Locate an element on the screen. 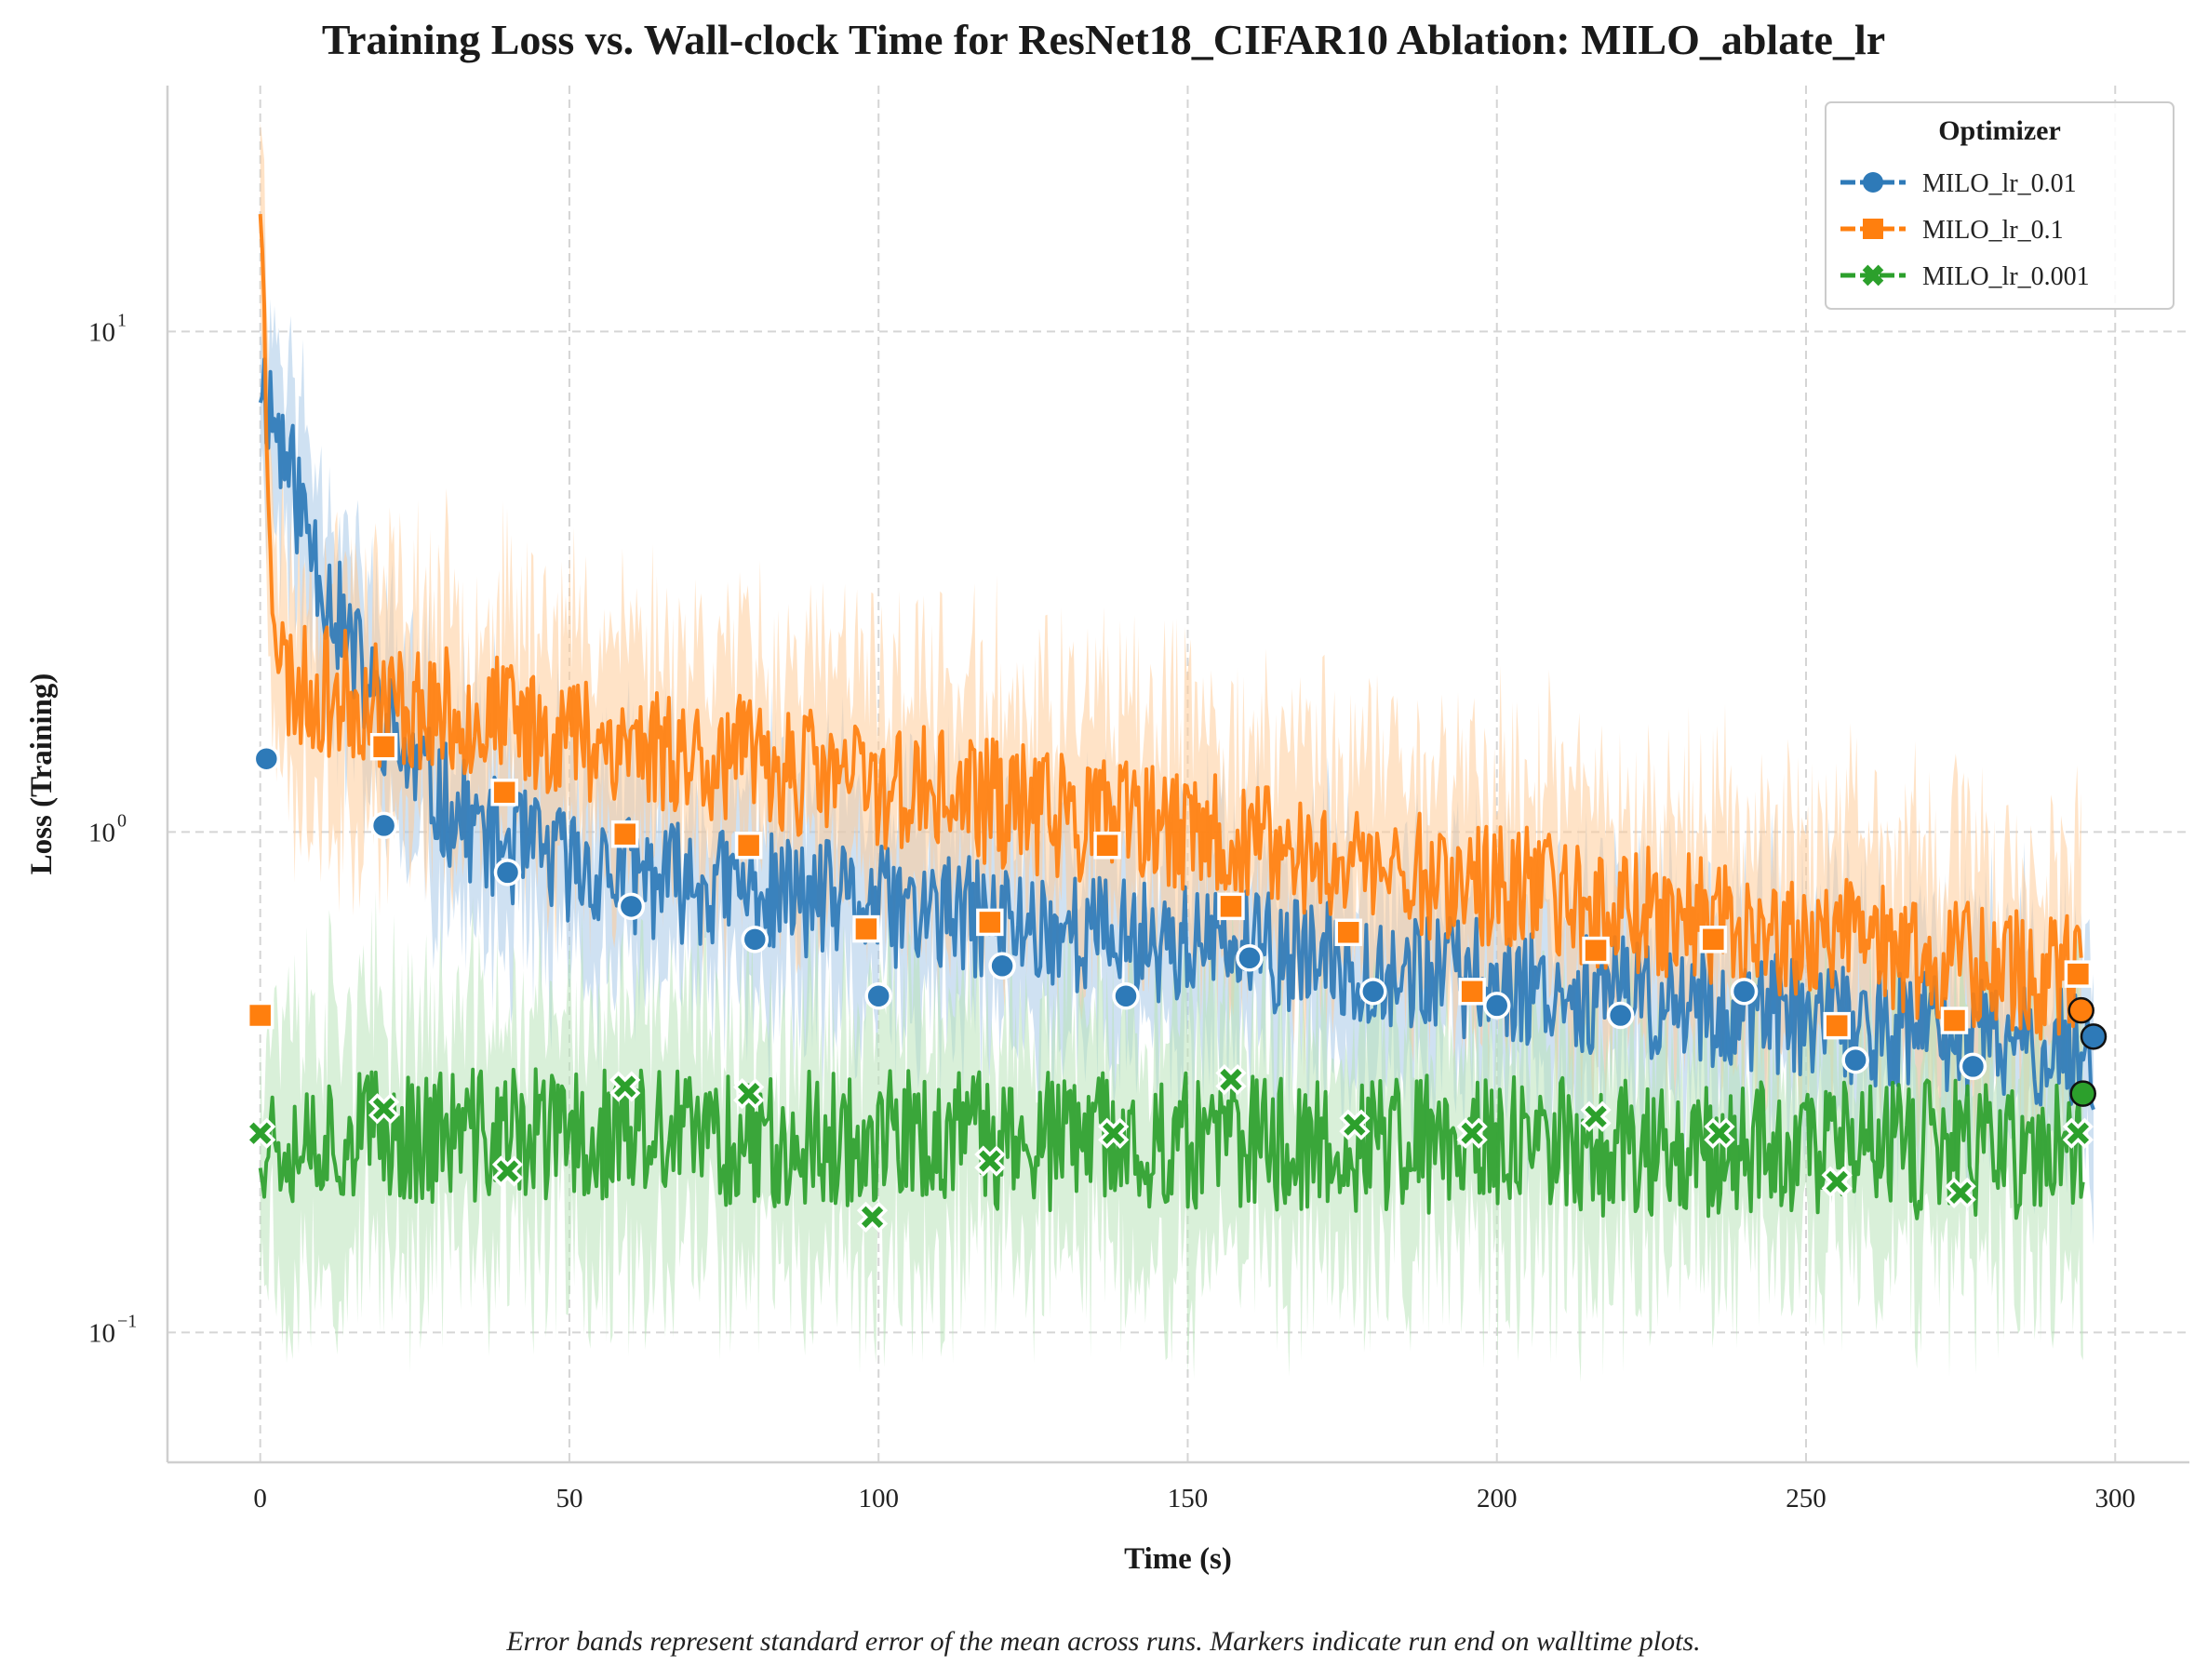 The image size is (2208, 1680). x-axis-label: Time (s) is located at coordinates (1178, 1559).